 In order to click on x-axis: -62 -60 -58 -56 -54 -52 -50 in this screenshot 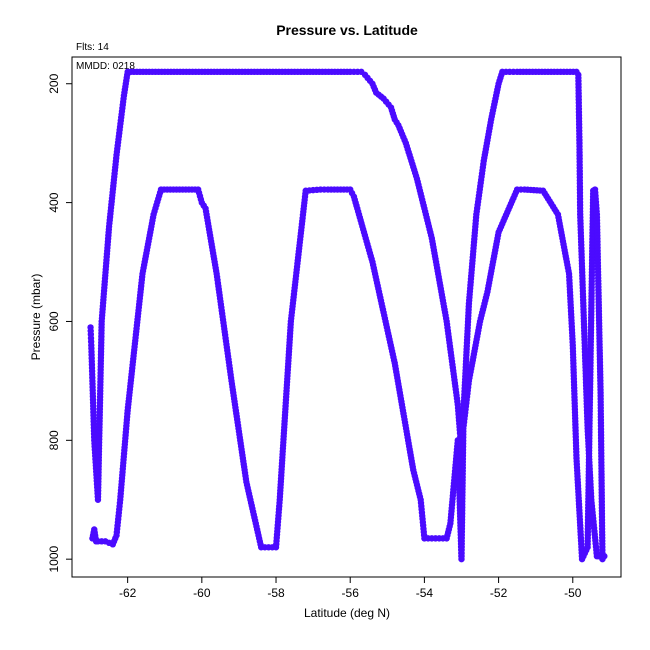, I will do `click(350, 588)`.